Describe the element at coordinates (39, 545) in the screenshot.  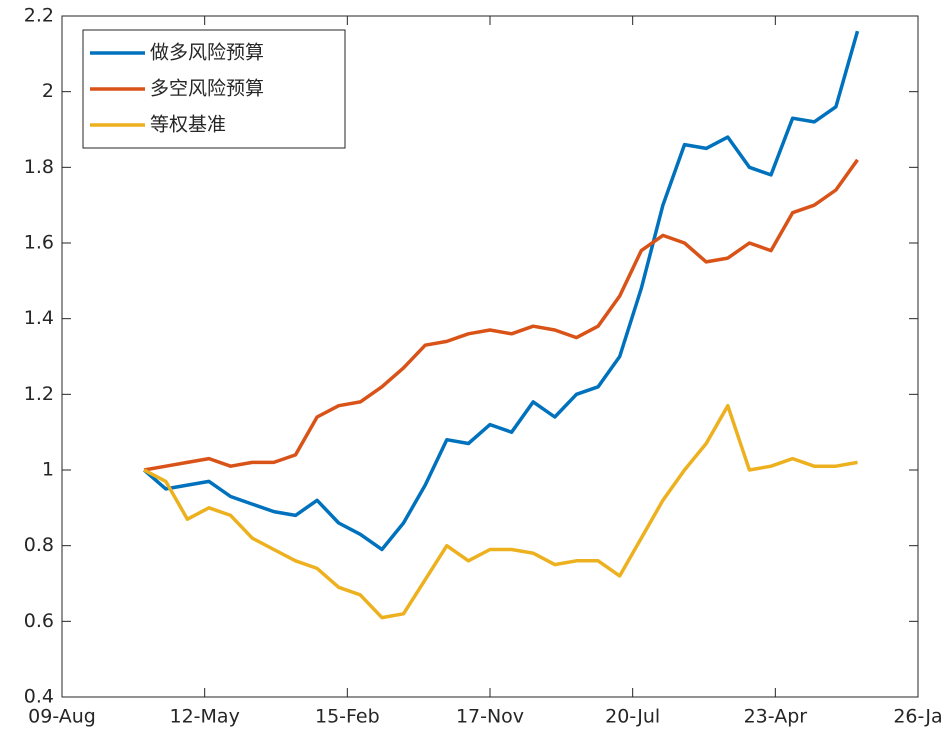
I see `y-tick-label: 0.8` at that location.